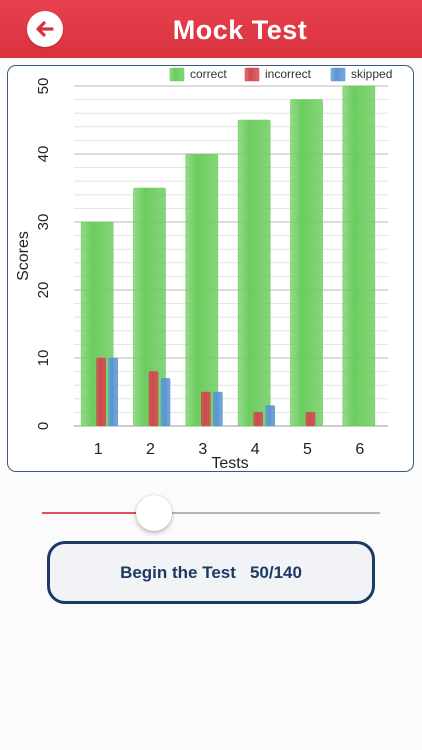 The width and height of the screenshot is (422, 750). What do you see at coordinates (43, 154) in the screenshot?
I see `y-tick-label: 40` at bounding box center [43, 154].